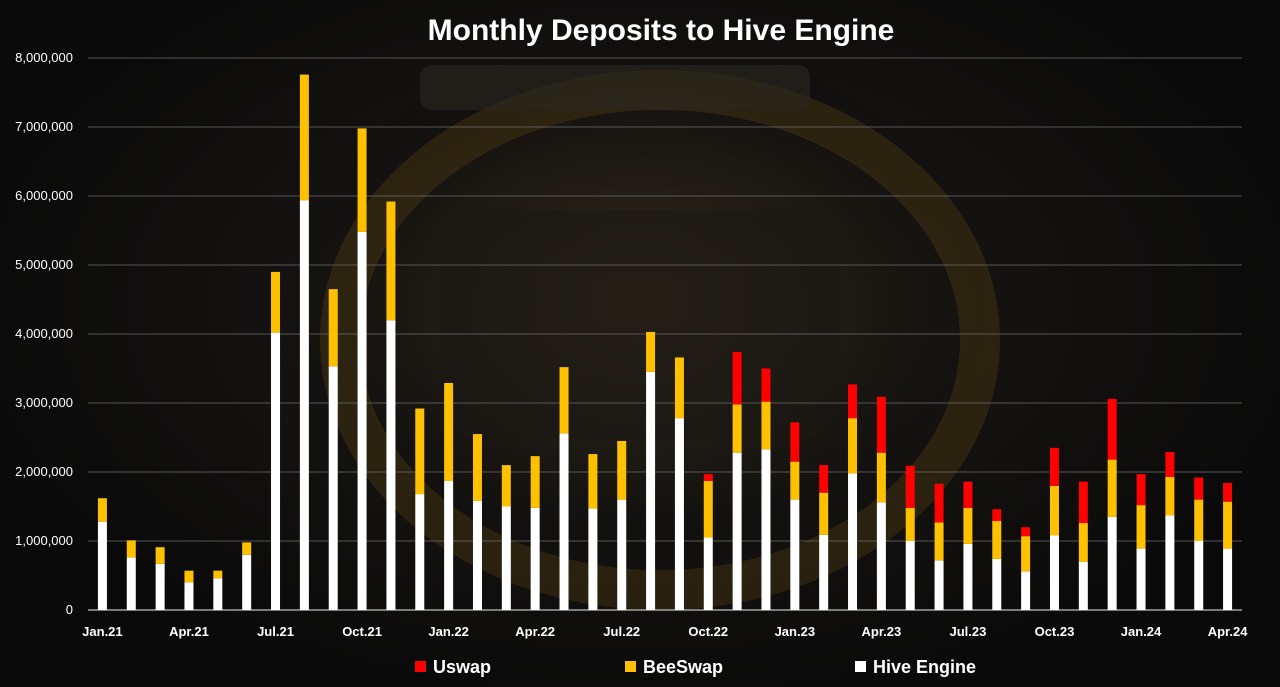 This screenshot has height=687, width=1280. What do you see at coordinates (102, 631) in the screenshot?
I see `x-tick-label: Jan.21` at bounding box center [102, 631].